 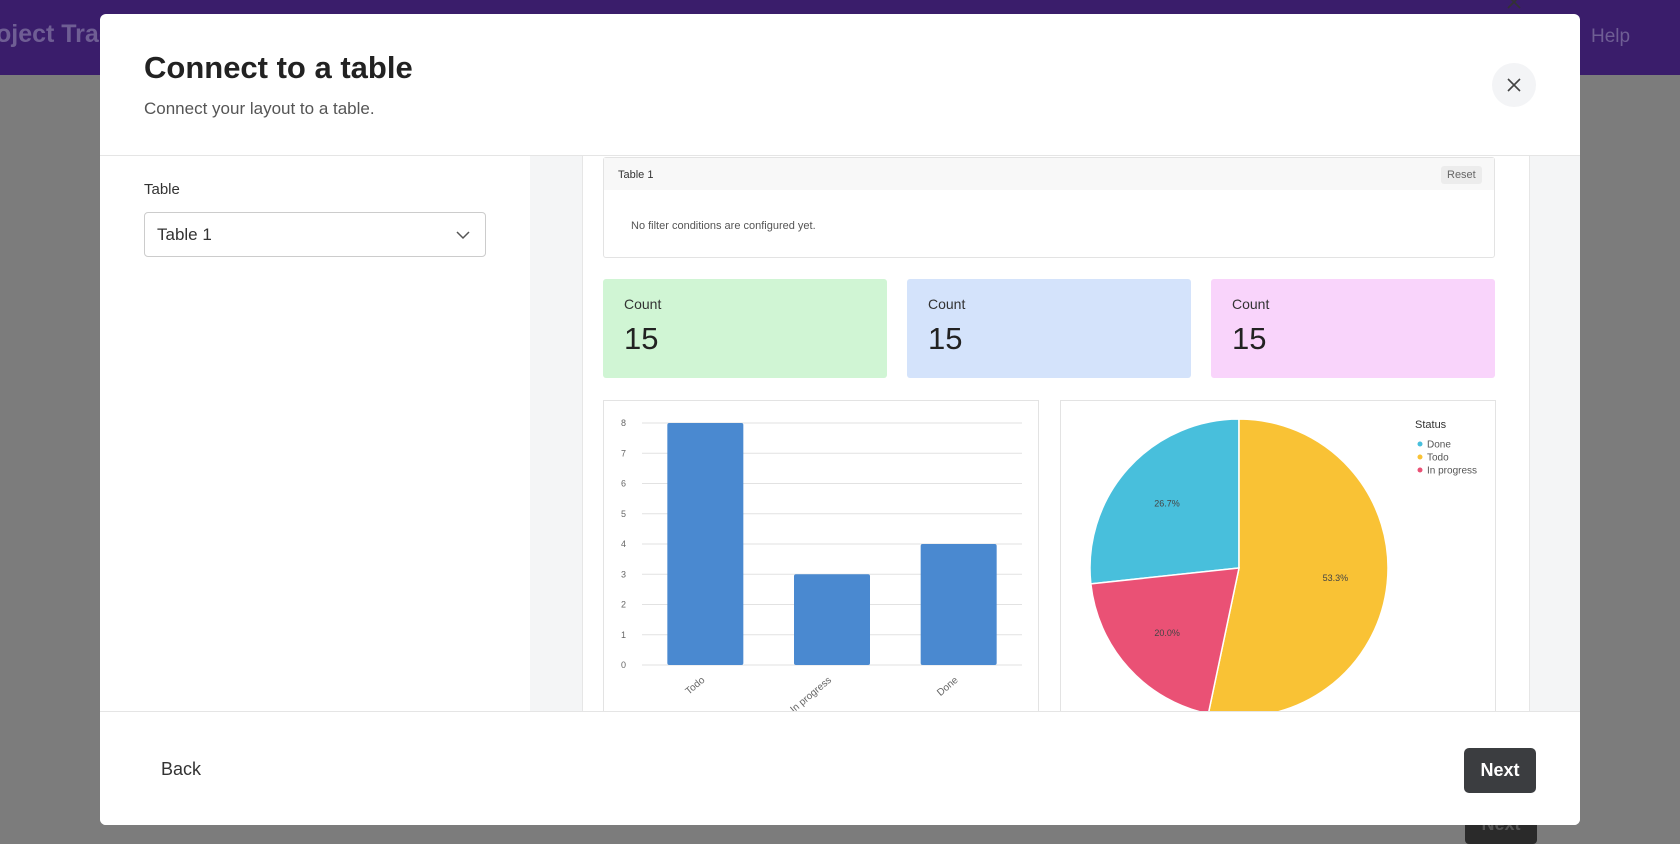 I want to click on field-label: Table, so click(x=162, y=189).